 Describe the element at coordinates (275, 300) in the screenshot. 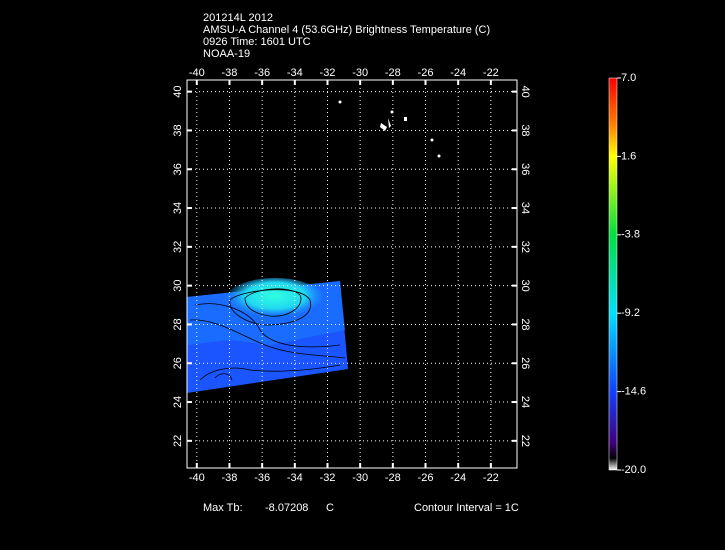

I see `warm-core` at that location.